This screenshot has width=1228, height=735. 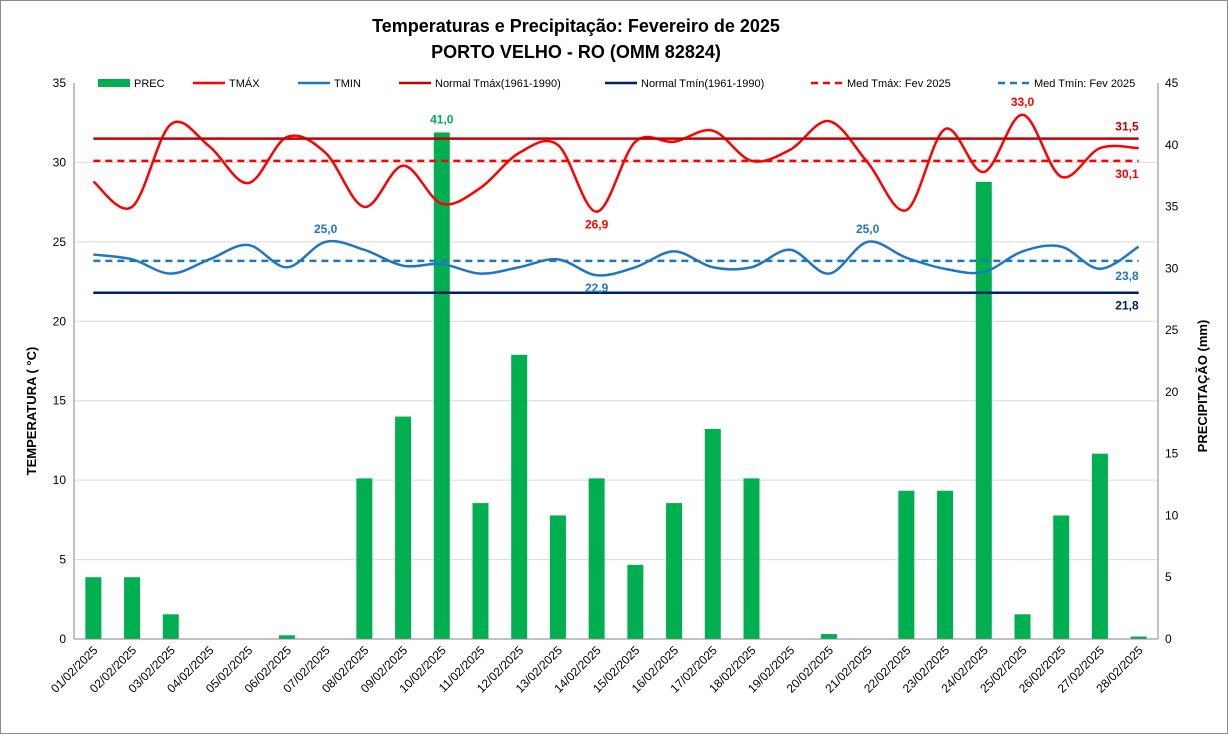 I want to click on legend-label: Normal Tmáx(1961-1990), so click(x=498, y=84).